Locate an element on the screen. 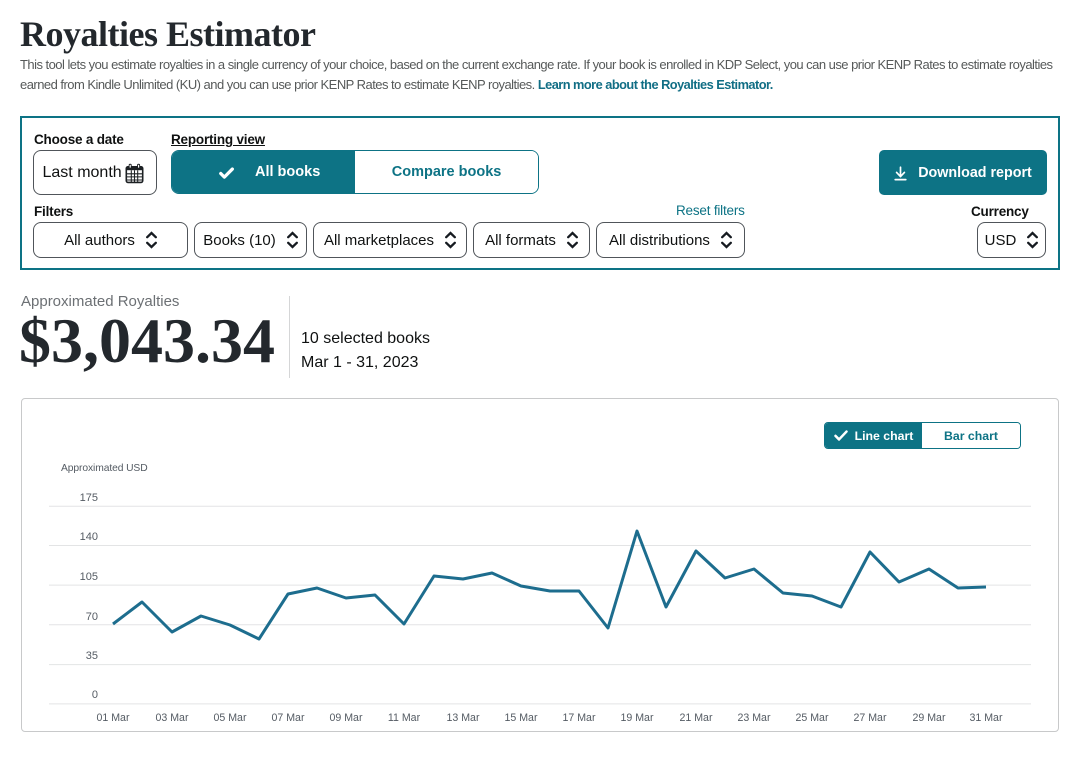 The width and height of the screenshot is (1080, 762). svg-text: 23 Mar is located at coordinates (754, 718).